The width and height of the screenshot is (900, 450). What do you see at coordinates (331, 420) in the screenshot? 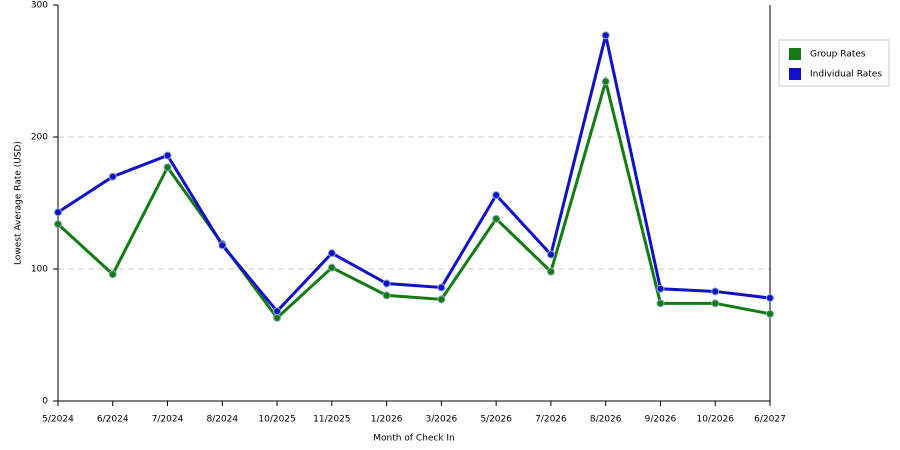
I see `x-tick-label: 11/2025` at bounding box center [331, 420].